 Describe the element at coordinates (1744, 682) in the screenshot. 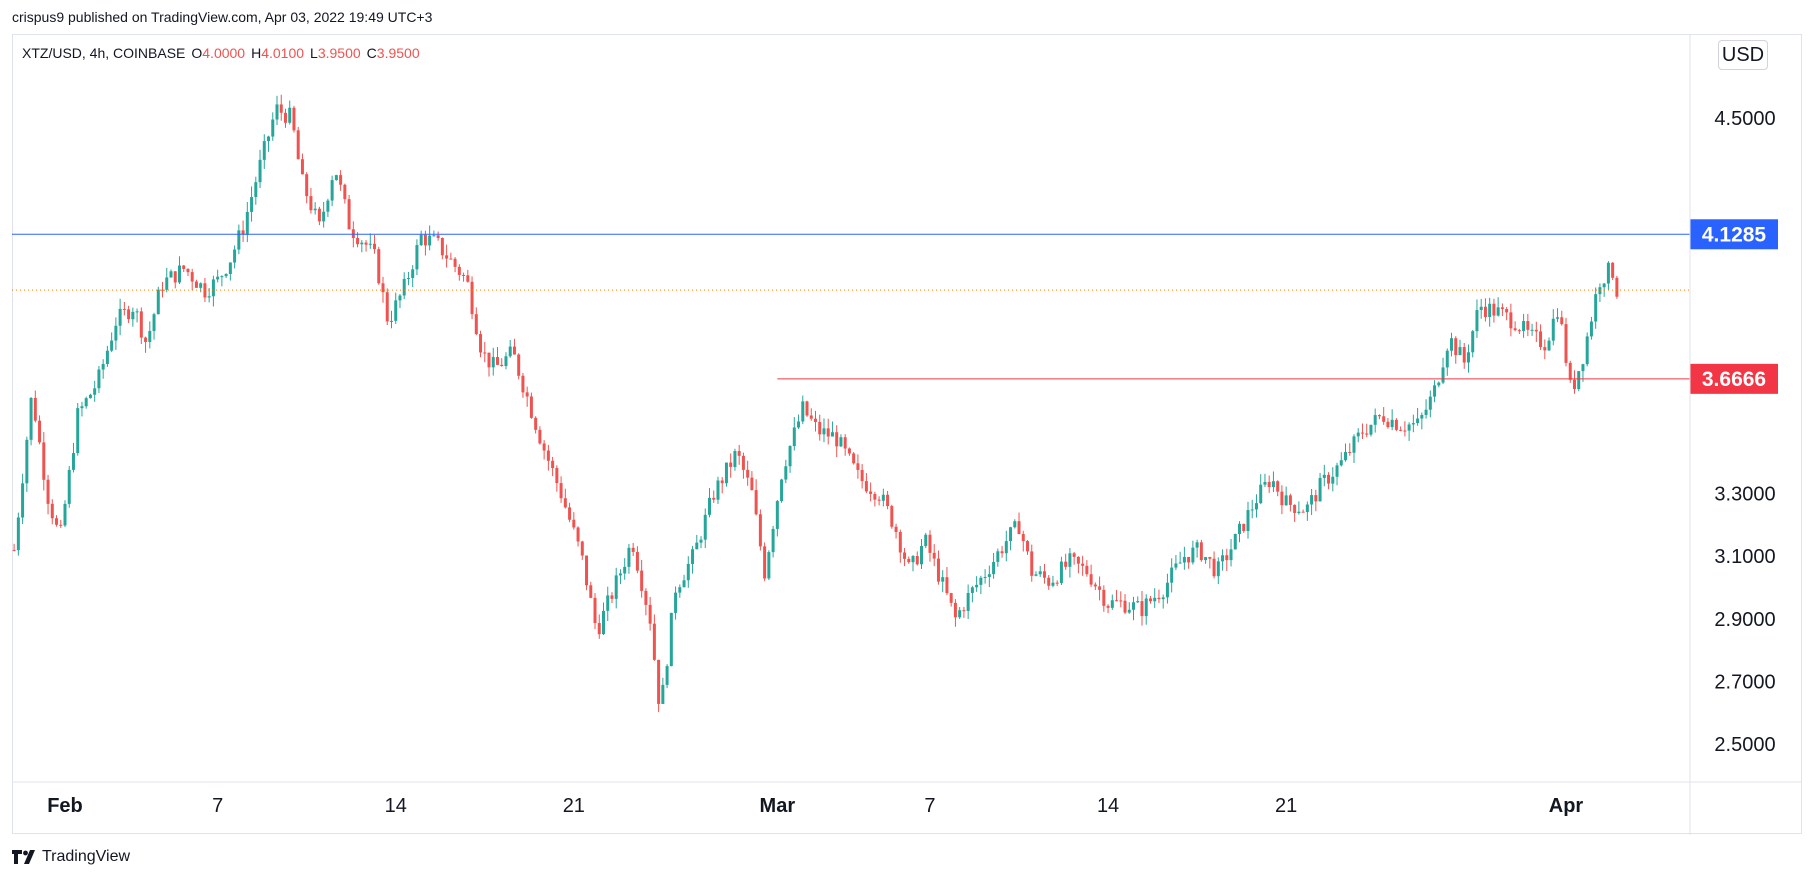

I see `y-tick-label: 2.7000` at that location.